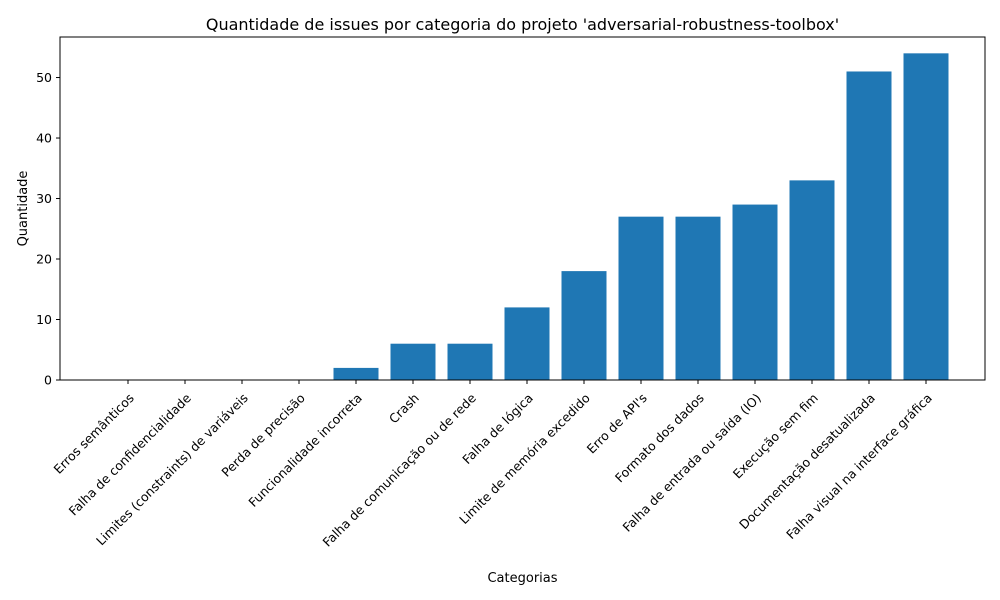 The height and width of the screenshot is (600, 1000). I want to click on y-axis: 0 10 20 30 40 50, so click(48, 229).